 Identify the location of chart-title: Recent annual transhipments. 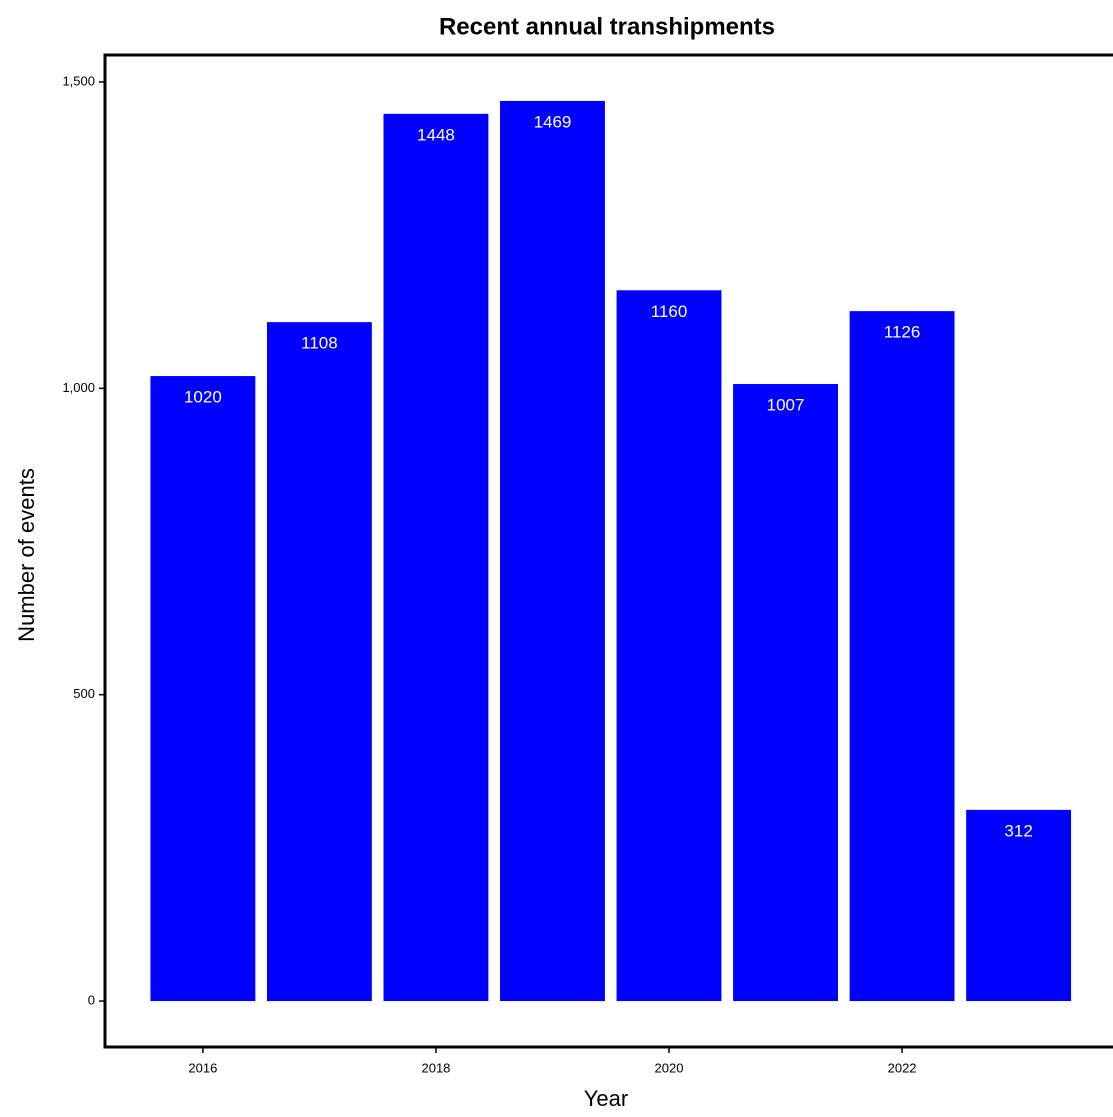
(607, 26).